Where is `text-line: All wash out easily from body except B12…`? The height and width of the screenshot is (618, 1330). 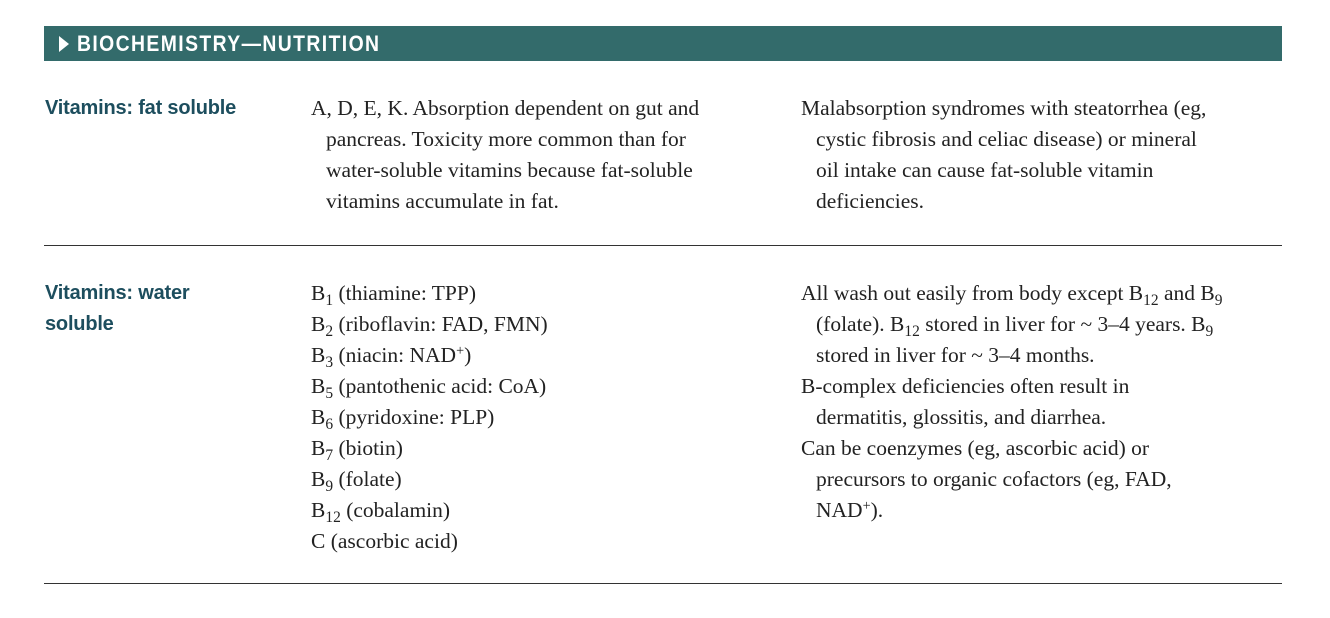
text-line: All wash out easily from body except B12… is located at coordinates (1012, 295).